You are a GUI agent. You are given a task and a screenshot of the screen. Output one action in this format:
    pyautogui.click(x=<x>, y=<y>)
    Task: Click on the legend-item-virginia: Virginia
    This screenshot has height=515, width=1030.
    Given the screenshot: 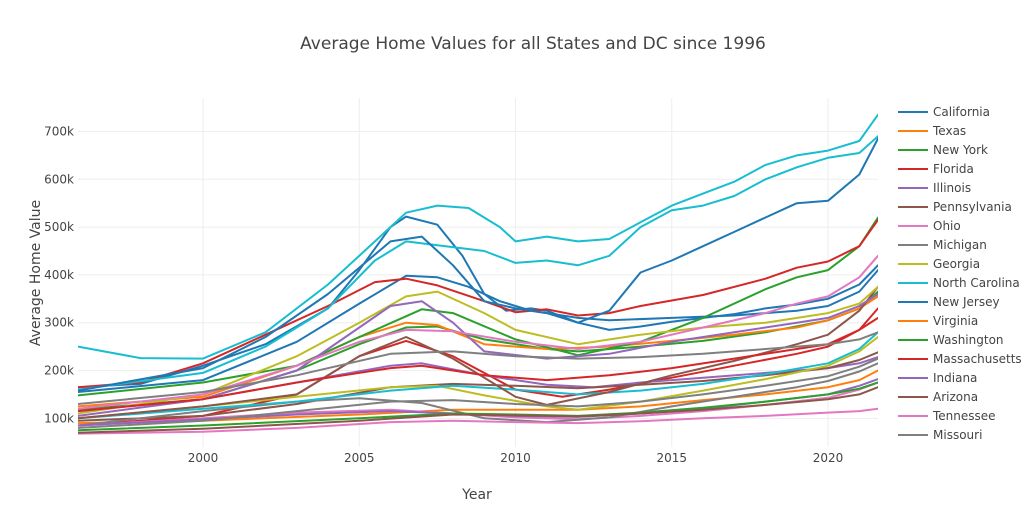 What is the action you would take?
    pyautogui.click(x=938, y=321)
    